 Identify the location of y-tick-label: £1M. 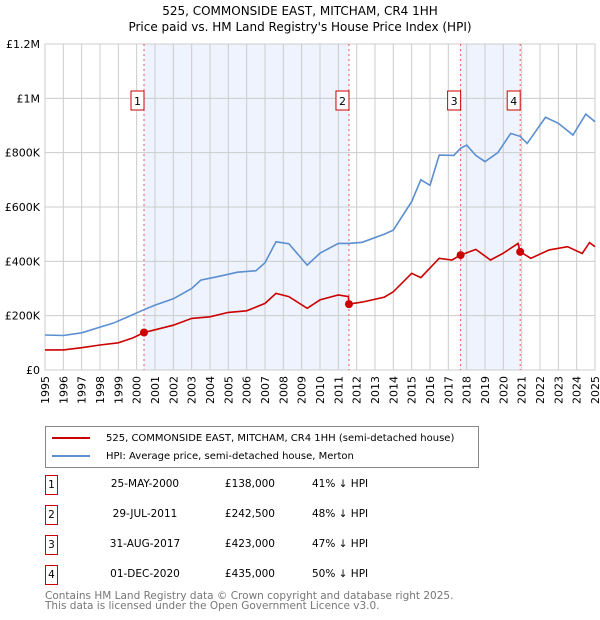
(29, 98).